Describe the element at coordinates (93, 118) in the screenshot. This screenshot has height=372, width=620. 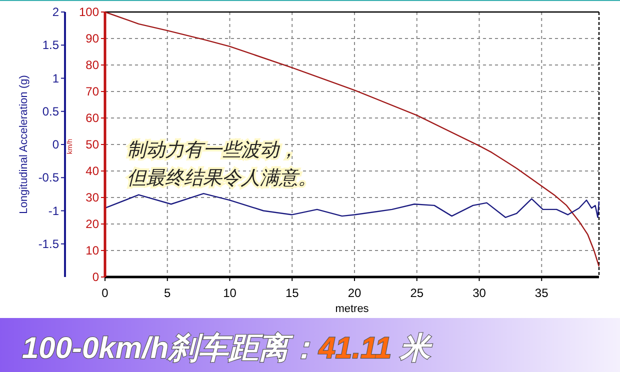
I see `y-tick-label: 60` at that location.